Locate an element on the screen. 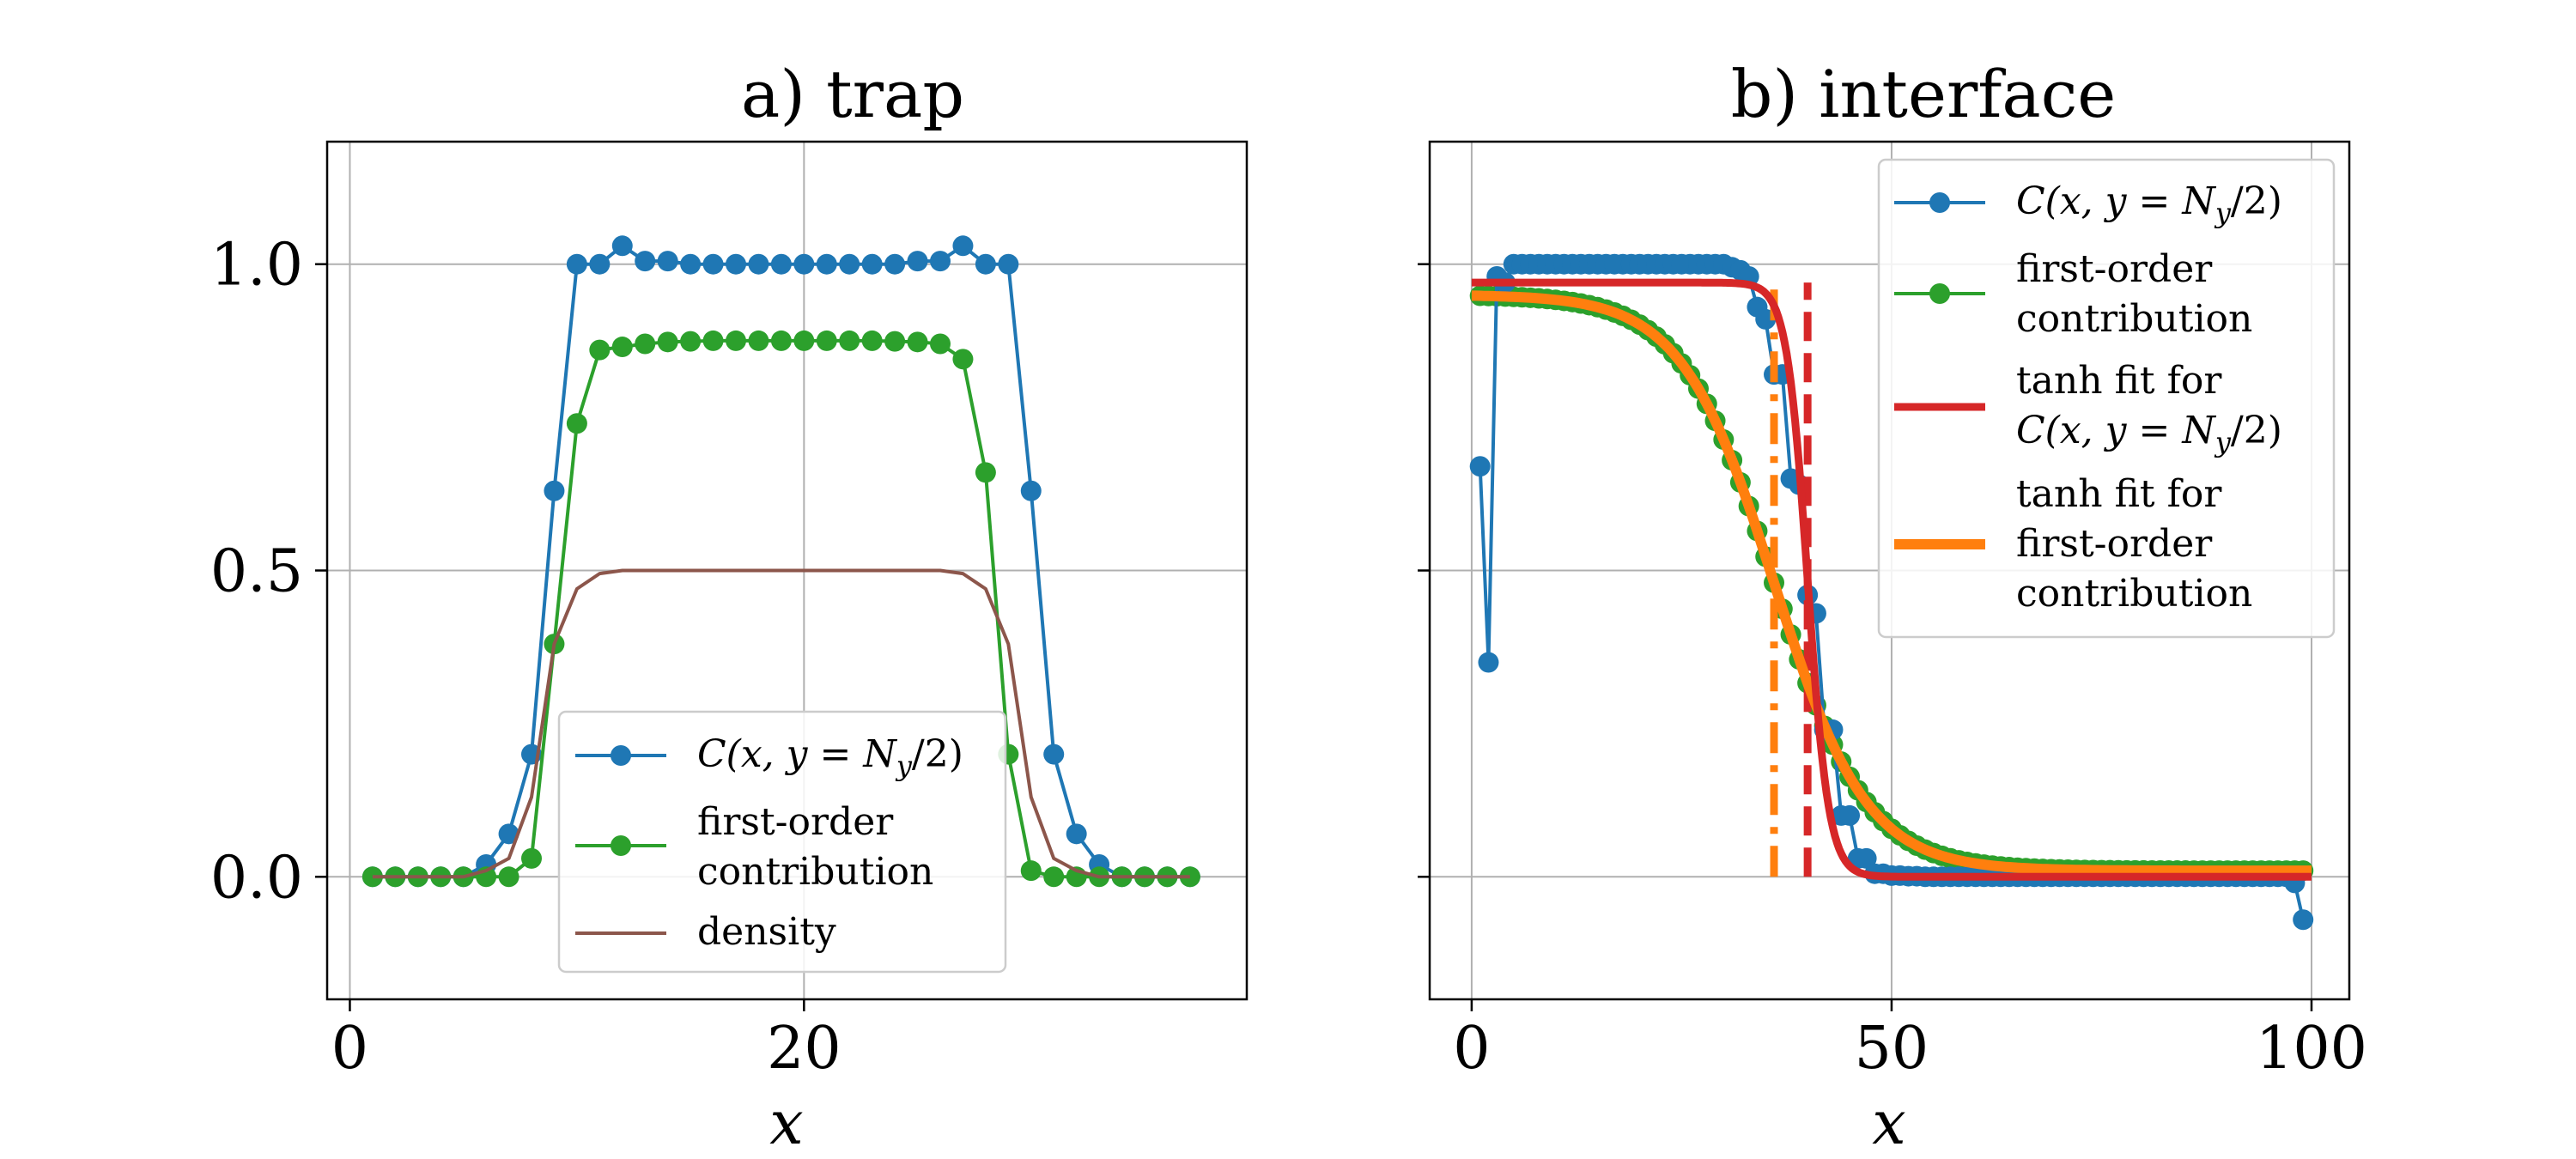 The height and width of the screenshot is (1159, 2576). legend-tanh-C-label-2: C(x, y = Ny/2) is located at coordinates (2149, 434).